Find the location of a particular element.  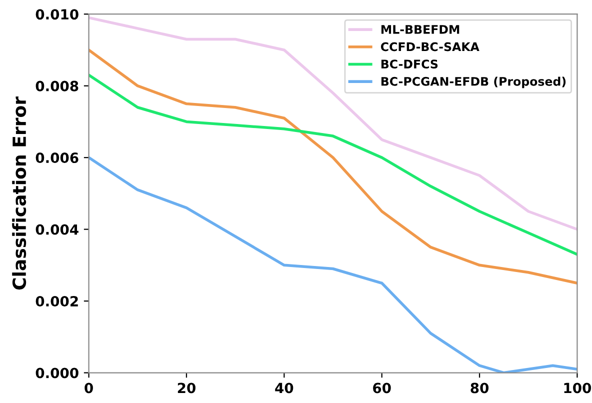

y-tick-label: 0.010 is located at coordinates (57, 14).